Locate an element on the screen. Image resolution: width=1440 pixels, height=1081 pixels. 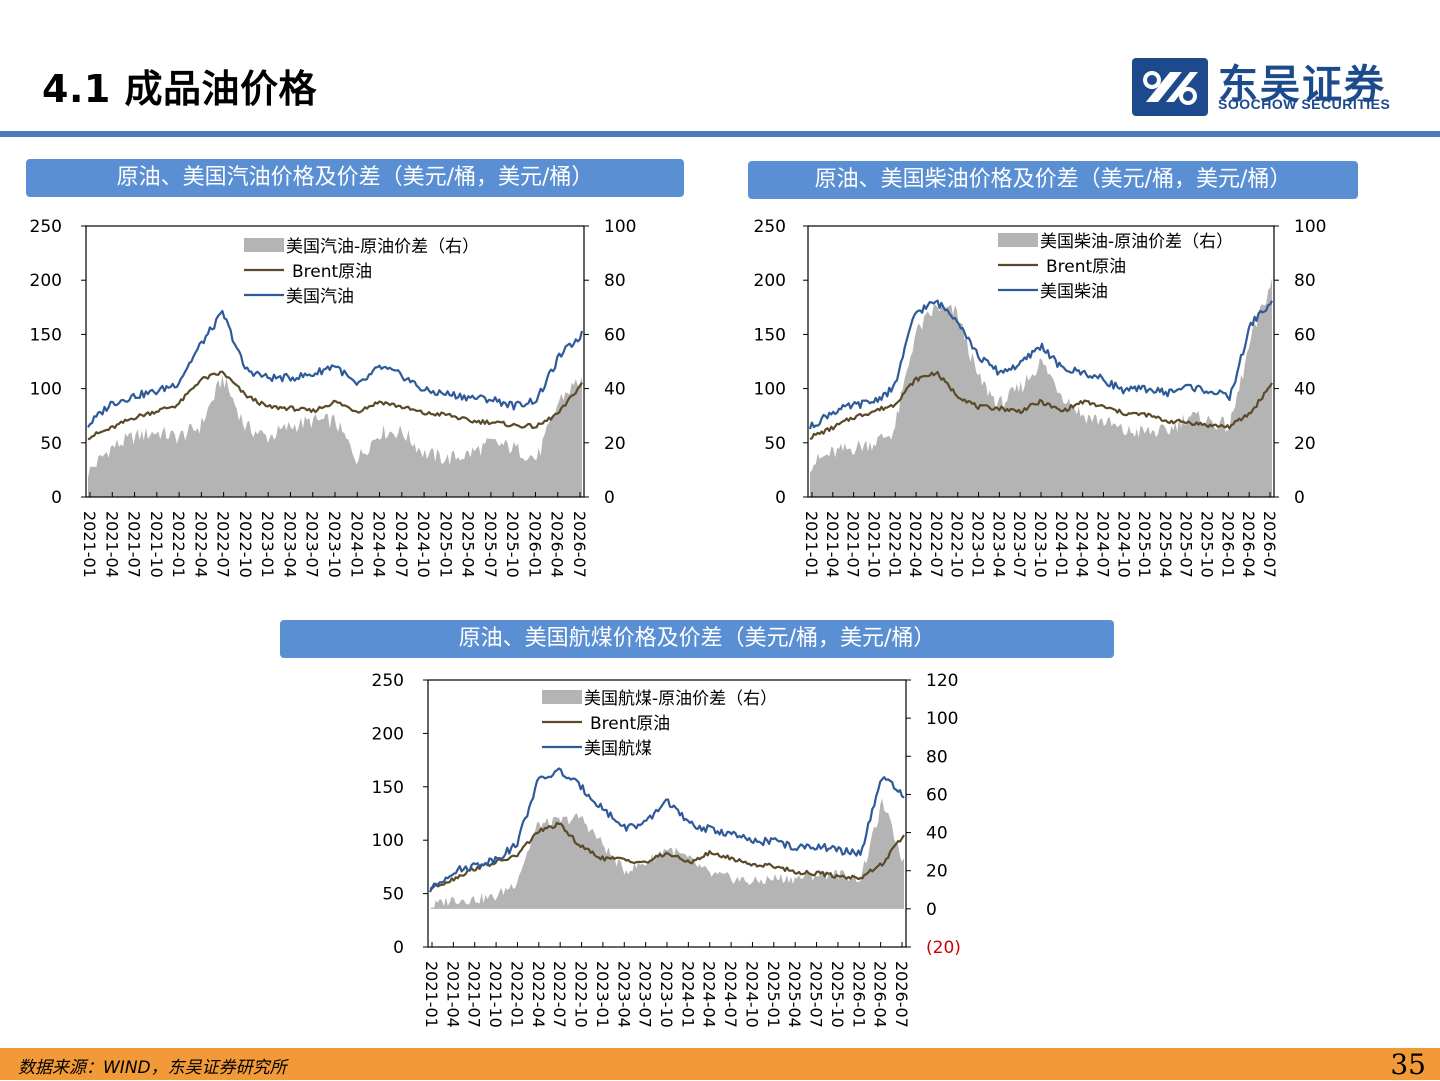
page-number: 35 is located at coordinates (1408, 1064).